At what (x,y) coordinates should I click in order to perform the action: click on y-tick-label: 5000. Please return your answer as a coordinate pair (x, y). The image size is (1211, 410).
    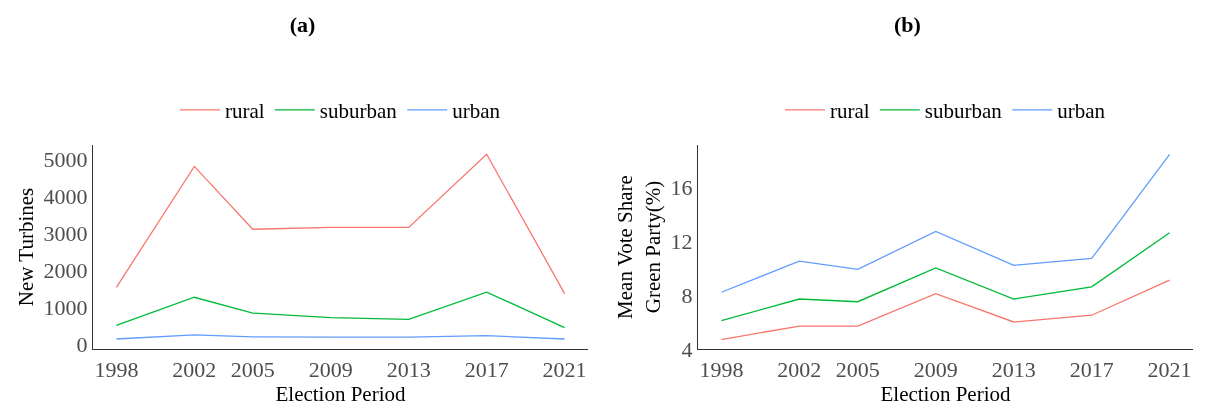
    Looking at the image, I should click on (65, 160).